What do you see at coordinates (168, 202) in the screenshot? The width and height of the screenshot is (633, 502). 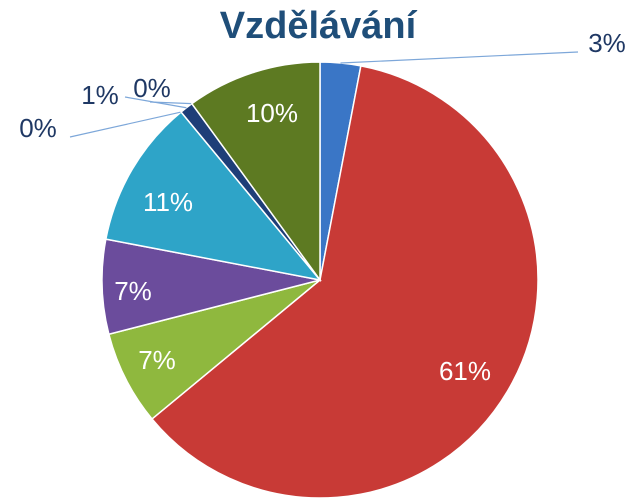 I see `data-label: 11%` at bounding box center [168, 202].